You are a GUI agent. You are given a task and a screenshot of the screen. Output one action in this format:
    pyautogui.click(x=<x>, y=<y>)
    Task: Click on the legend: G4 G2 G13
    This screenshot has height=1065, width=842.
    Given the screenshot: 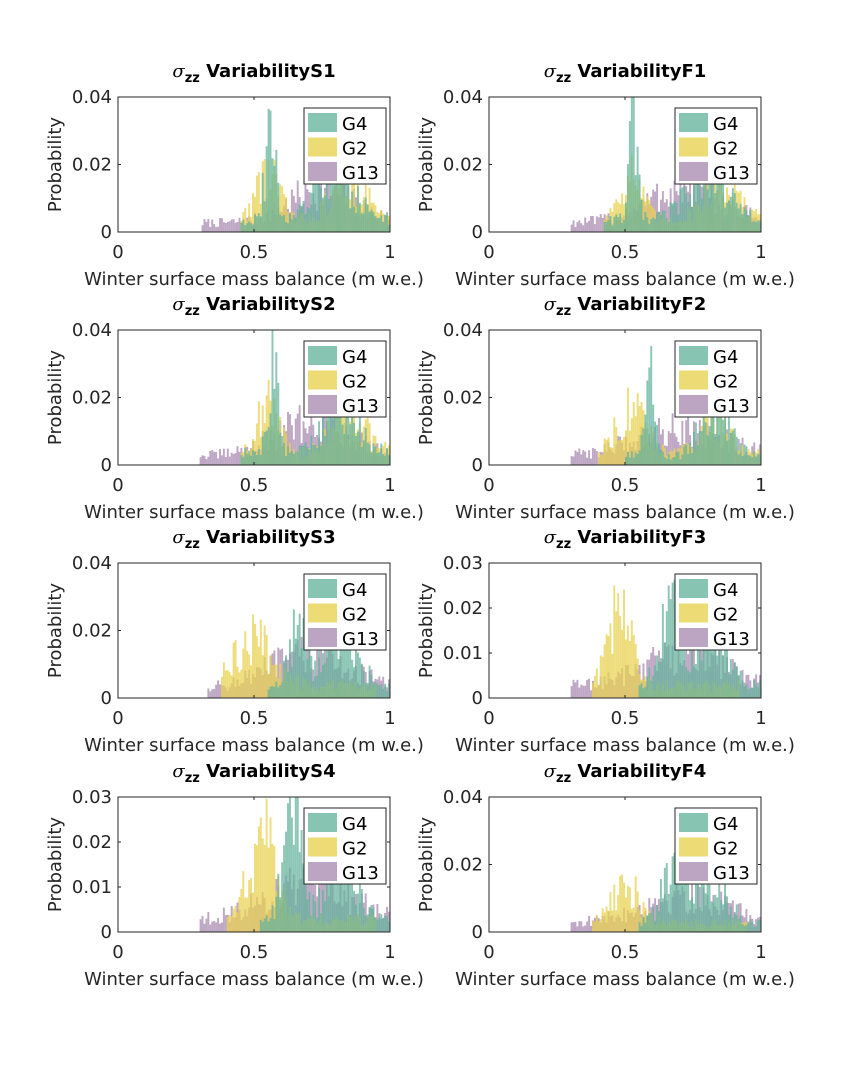 What is the action you would take?
    pyautogui.click(x=716, y=146)
    